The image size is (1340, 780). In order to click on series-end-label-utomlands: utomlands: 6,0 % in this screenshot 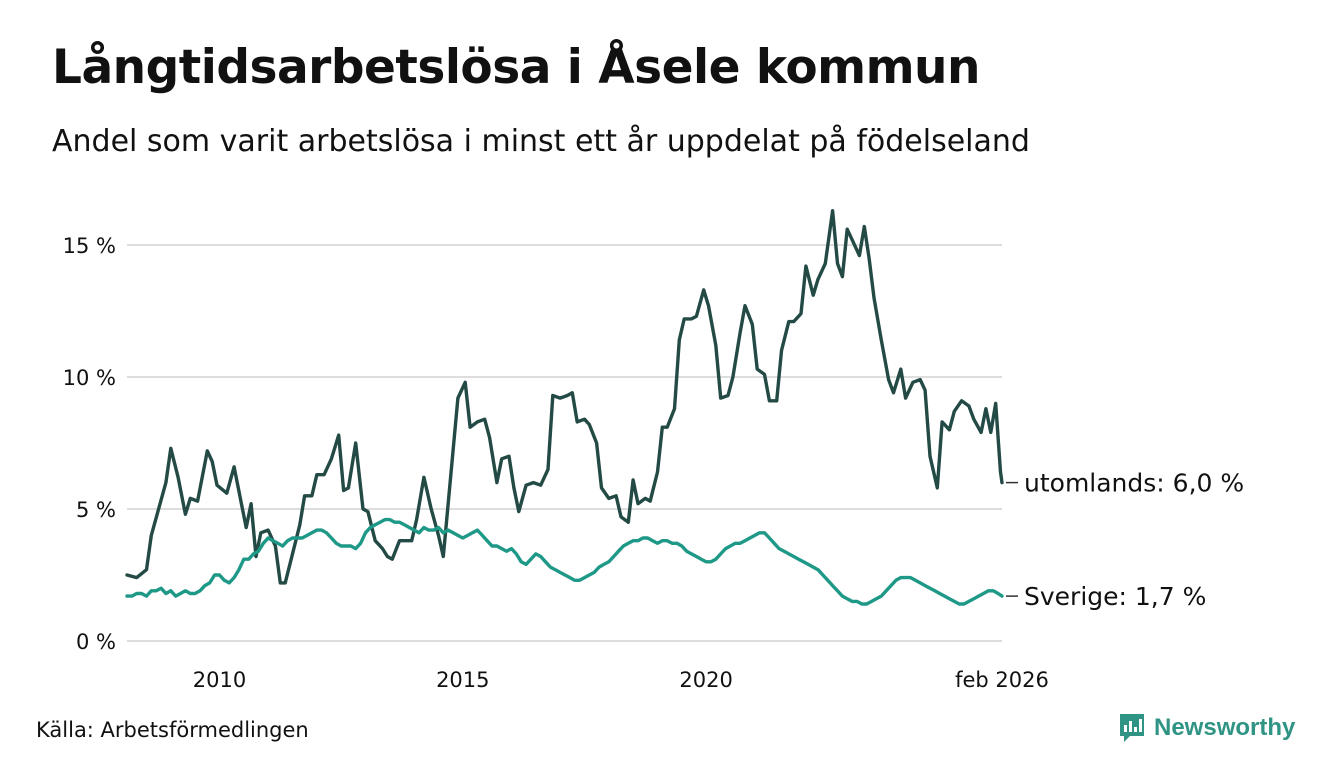, I will do `click(1134, 483)`.